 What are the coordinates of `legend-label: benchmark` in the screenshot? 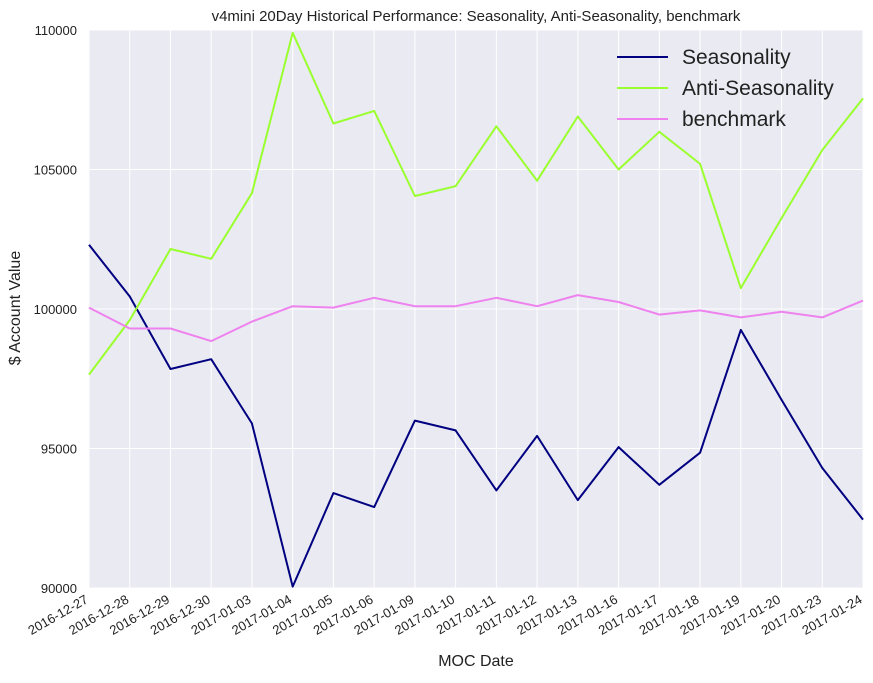 It's located at (734, 119).